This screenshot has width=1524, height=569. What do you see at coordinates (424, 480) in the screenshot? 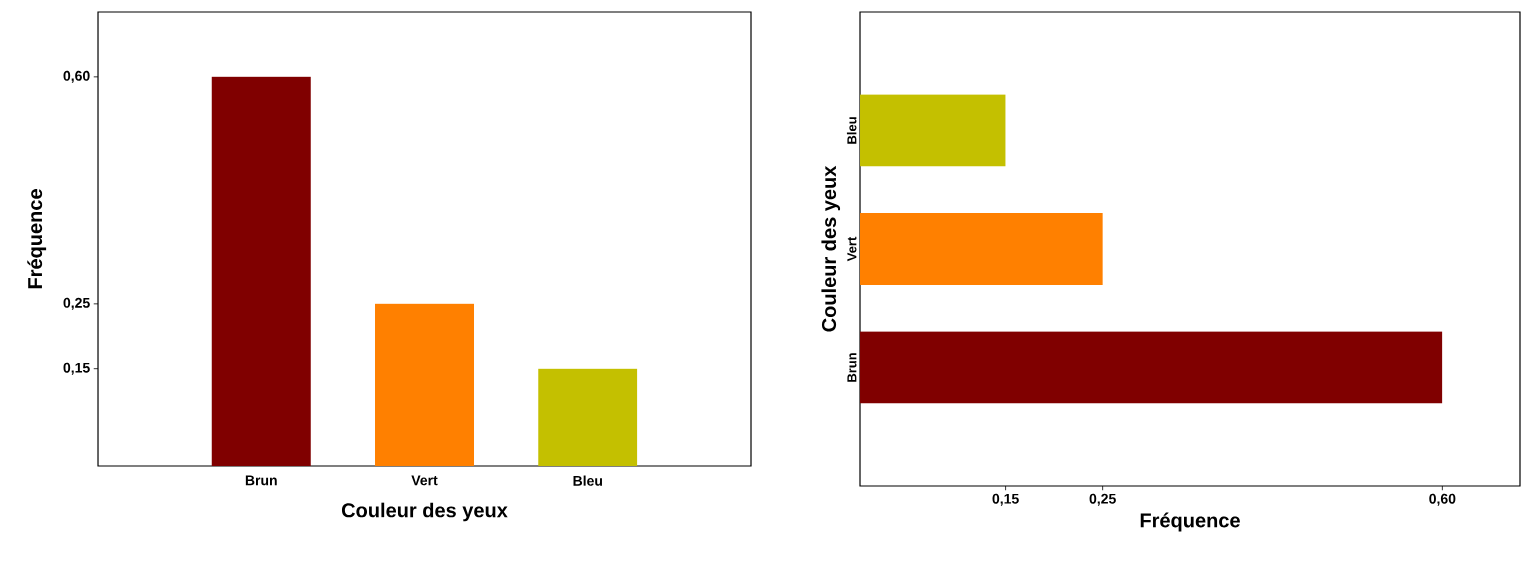
I see `x-tick-label: Vert` at bounding box center [424, 480].